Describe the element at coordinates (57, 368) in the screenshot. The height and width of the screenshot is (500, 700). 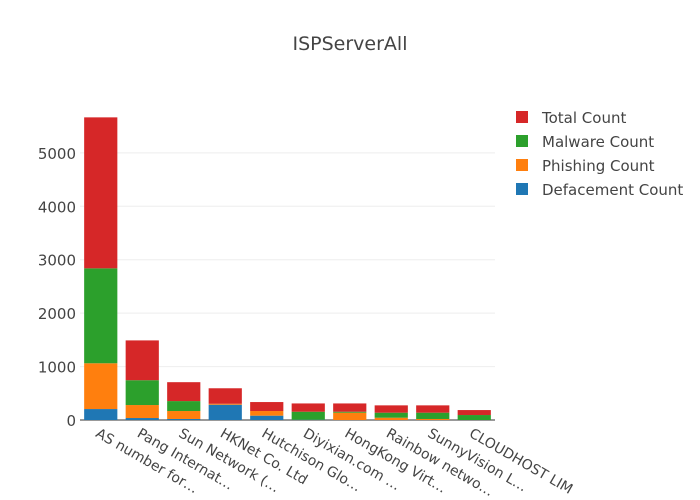
I see `y-tick-label: 1000` at that location.